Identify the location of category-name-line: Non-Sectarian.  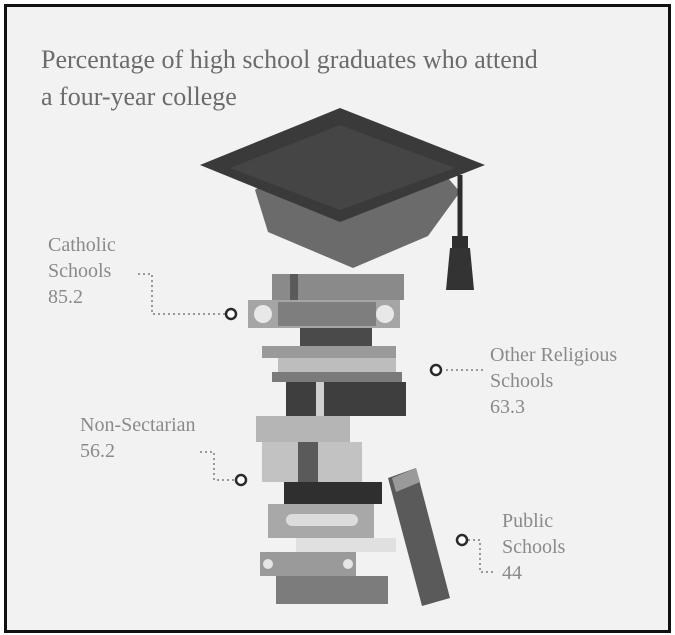
(138, 425).